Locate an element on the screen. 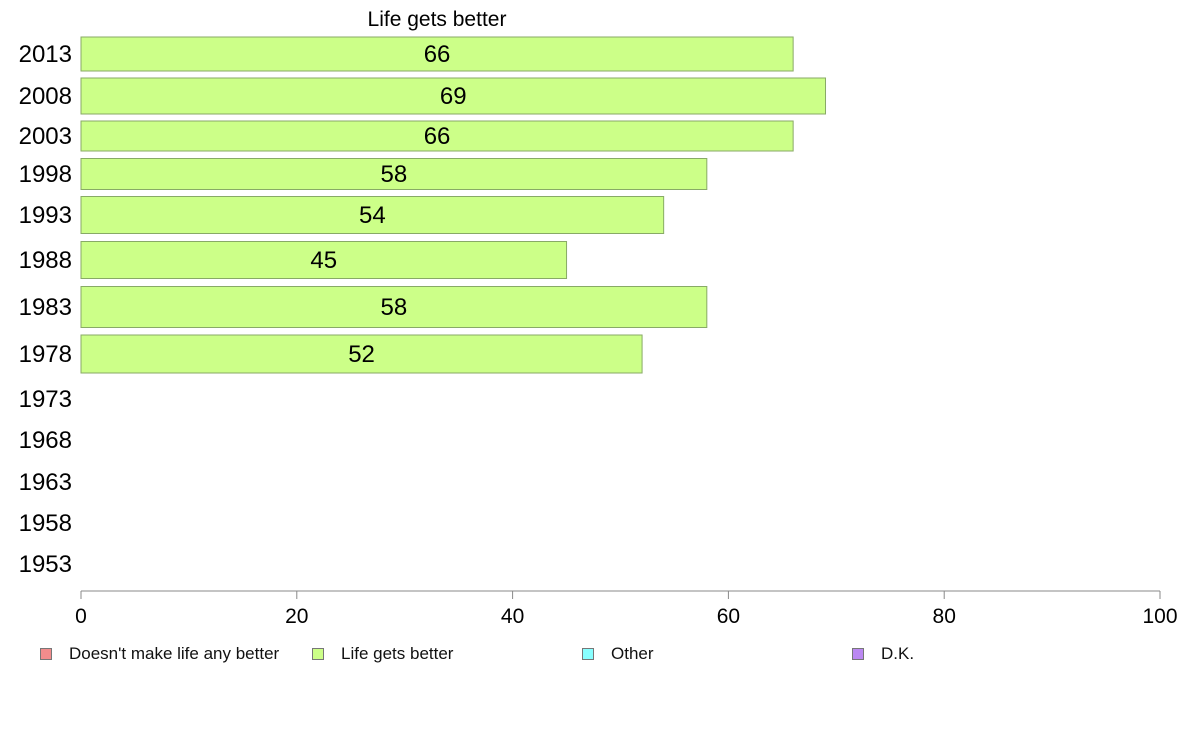  y-tick-label-1953: 1953 is located at coordinates (45, 564).